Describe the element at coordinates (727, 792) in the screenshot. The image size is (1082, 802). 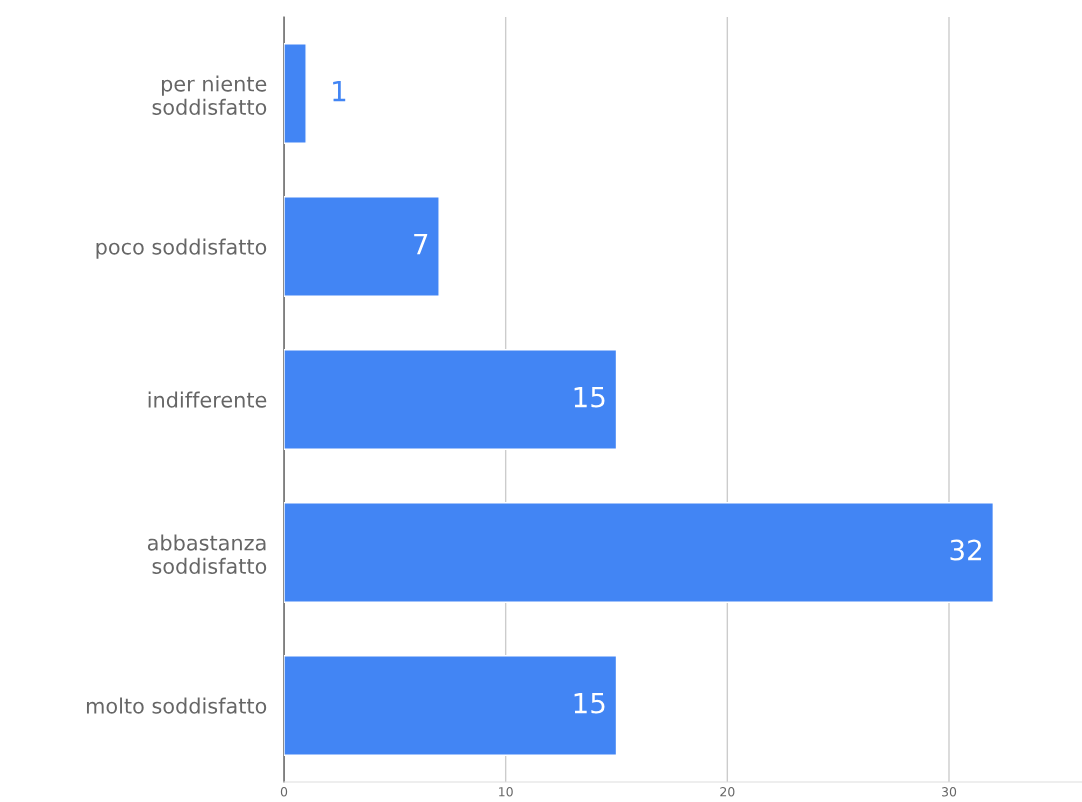
I see `x-tick-label: 20` at that location.